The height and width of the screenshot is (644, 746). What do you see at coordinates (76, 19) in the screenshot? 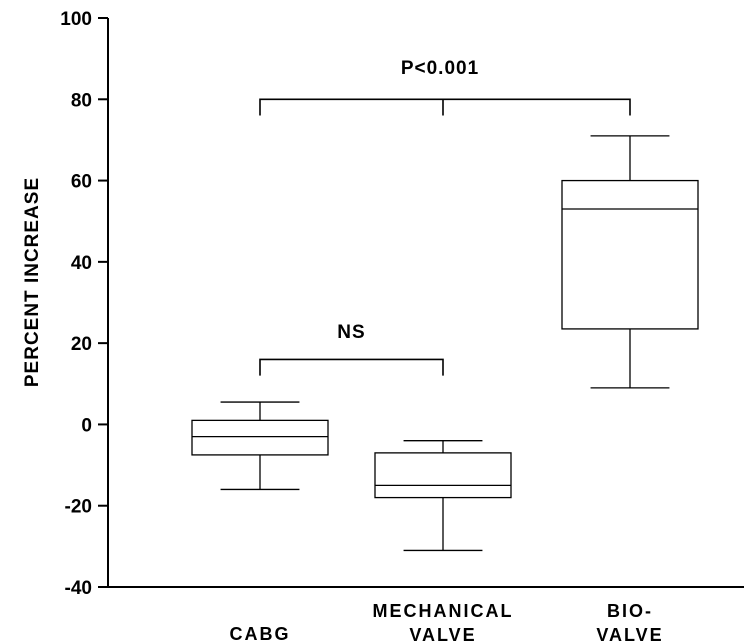
I see `y-tick-label: 100` at bounding box center [76, 19].